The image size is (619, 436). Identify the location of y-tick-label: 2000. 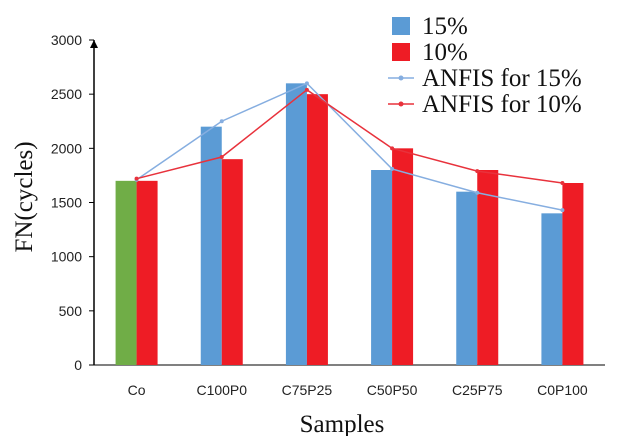
(66, 148).